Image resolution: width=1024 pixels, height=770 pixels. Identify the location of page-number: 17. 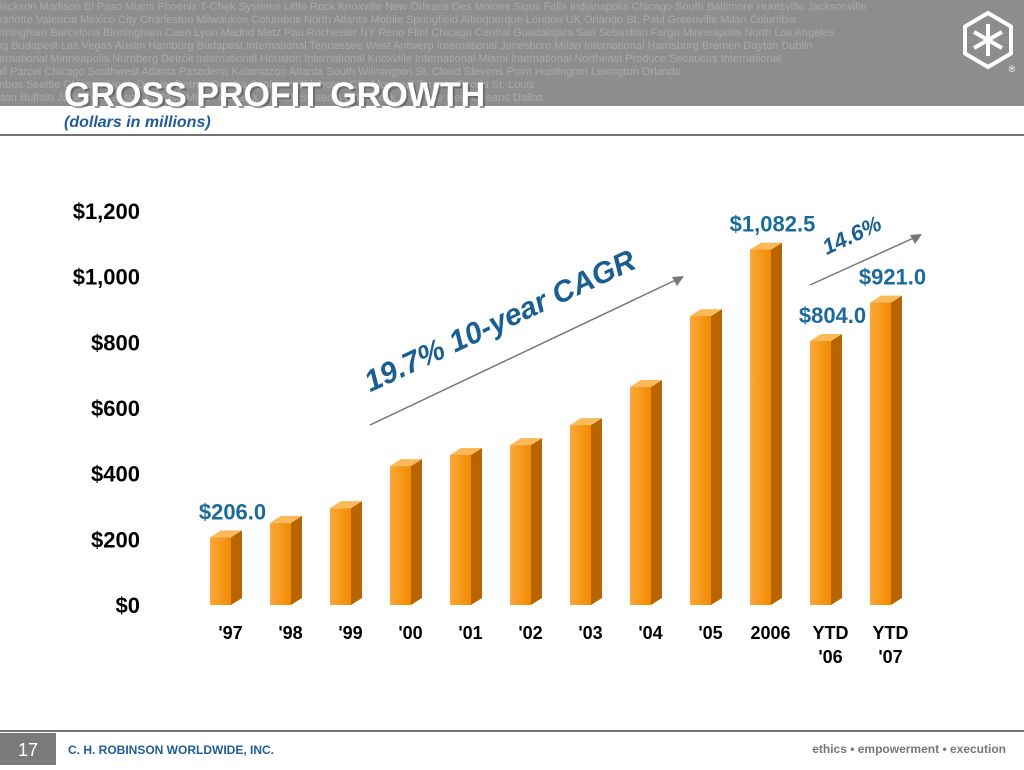
(28, 750).